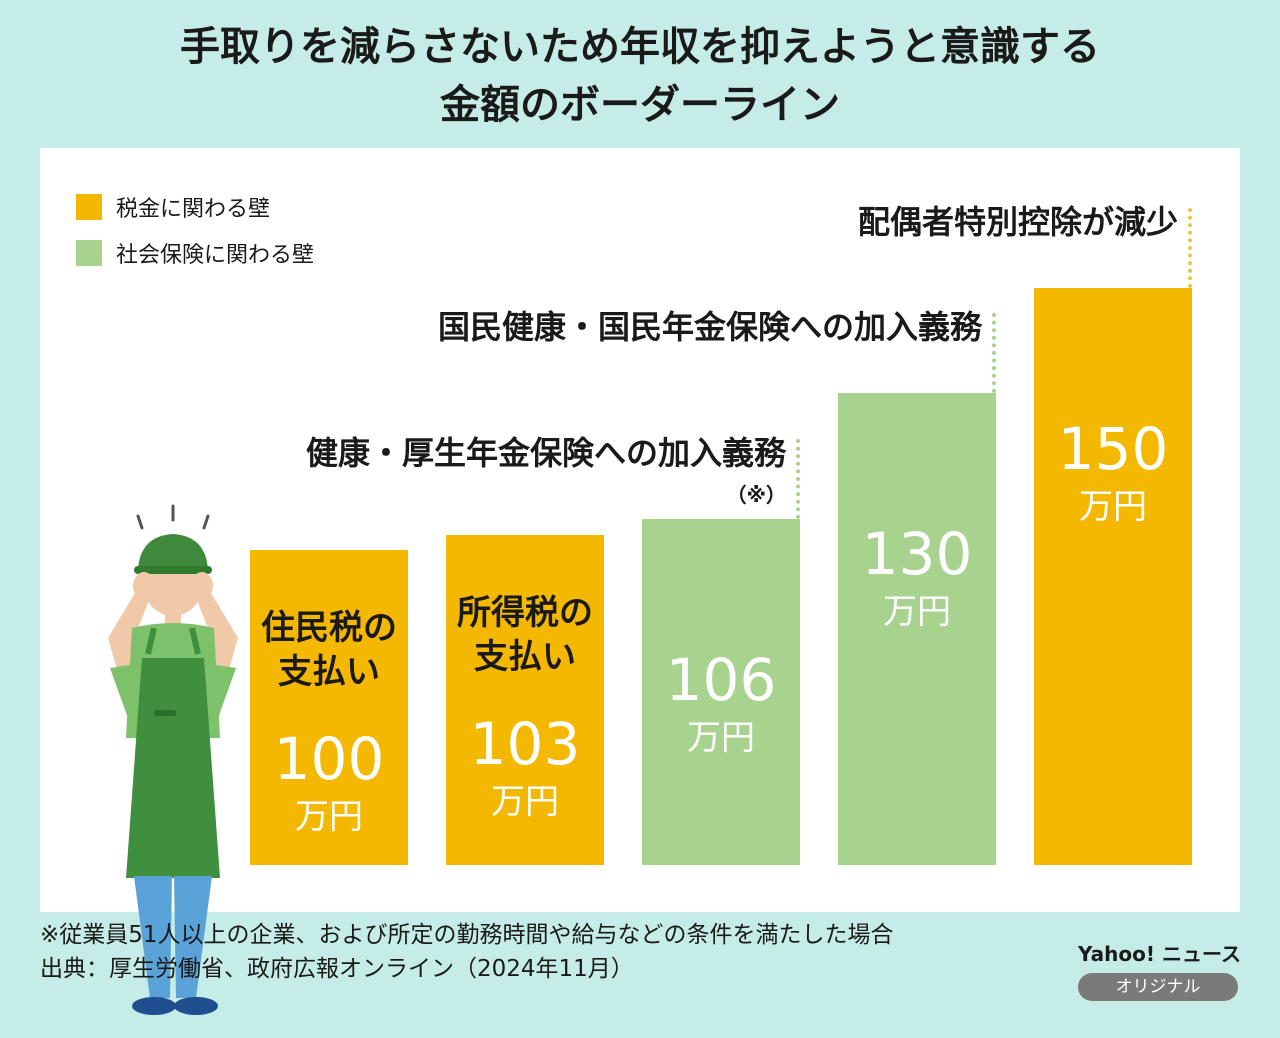 This screenshot has height=1038, width=1280. Describe the element at coordinates (640, 76) in the screenshot. I see `chart-title: 手取りを減らさないため年収を抑えようと意識する 金額のボーダーライン` at that location.